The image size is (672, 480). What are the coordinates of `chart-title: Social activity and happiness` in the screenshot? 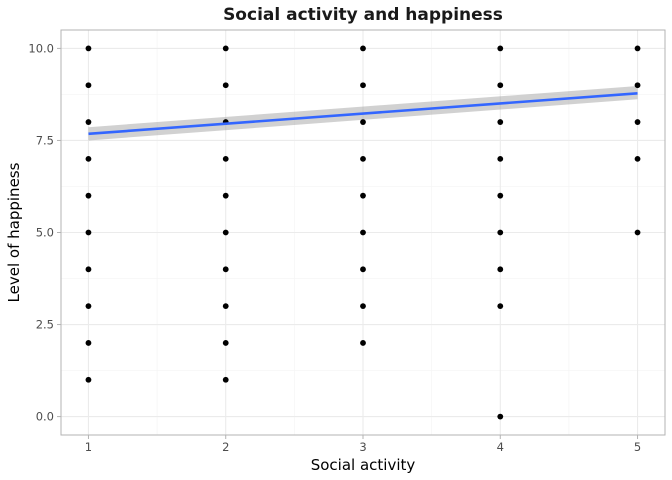 It's located at (363, 15).